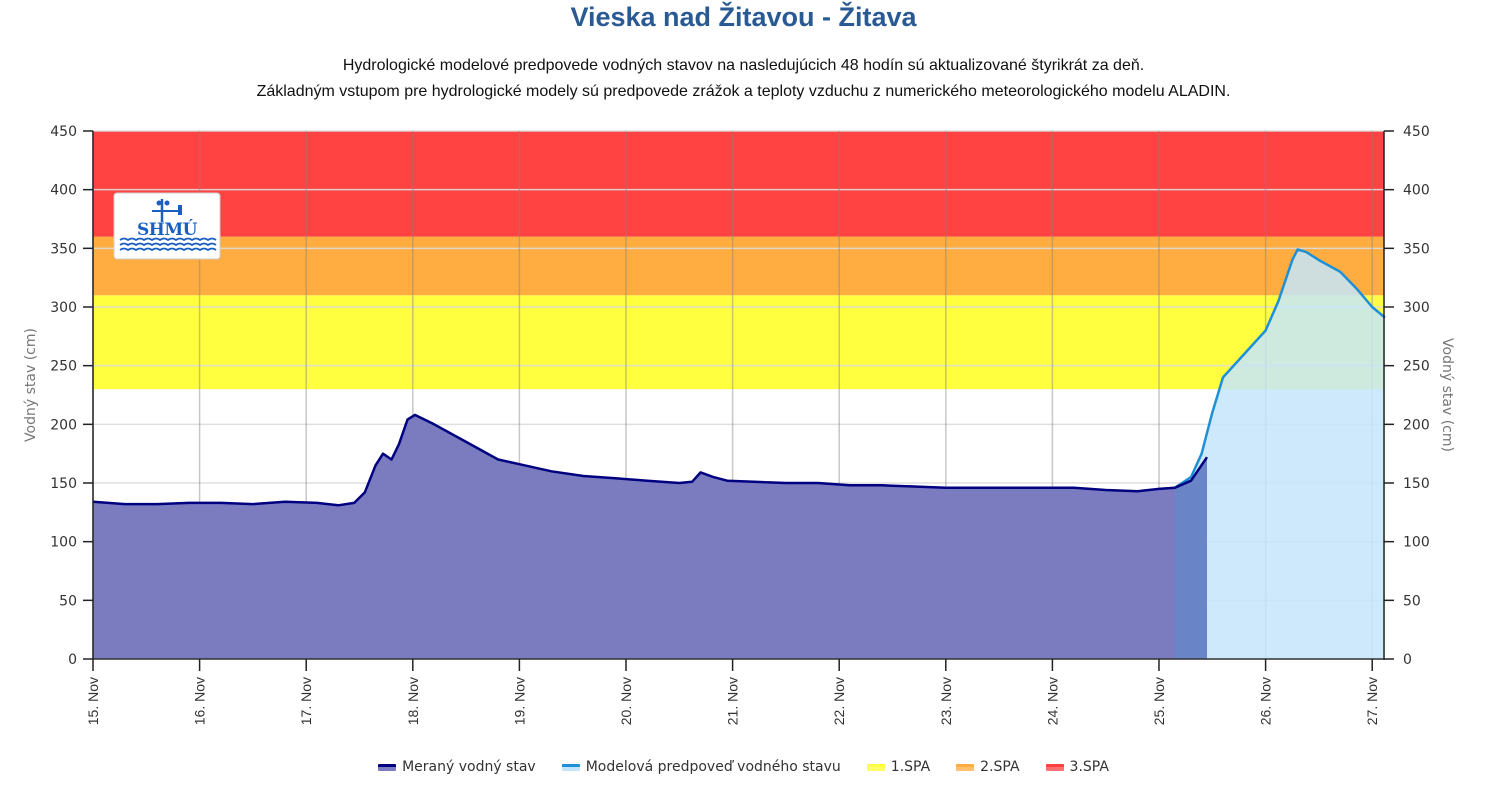 The height and width of the screenshot is (811, 1487). I want to click on x-tick-label: 20. Nov, so click(626, 701).